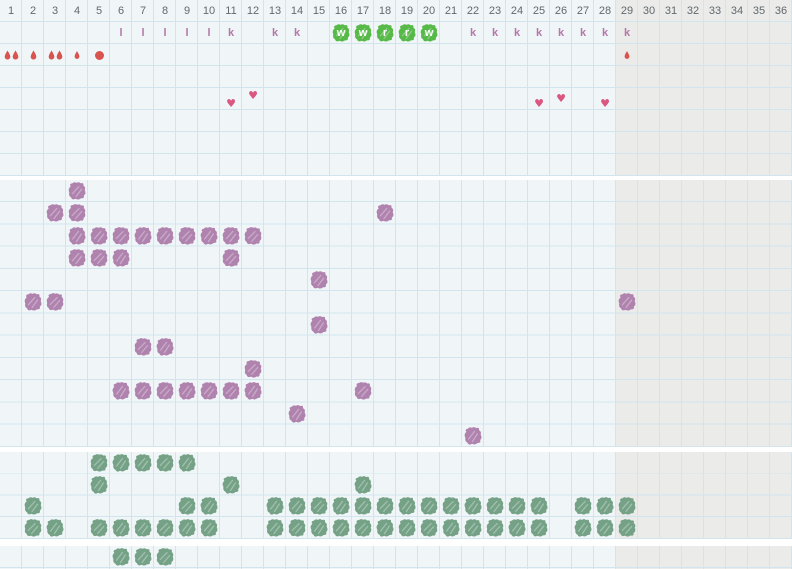 The width and height of the screenshot is (792, 569). What do you see at coordinates (143, 11) in the screenshot?
I see `day-number: 7` at bounding box center [143, 11].